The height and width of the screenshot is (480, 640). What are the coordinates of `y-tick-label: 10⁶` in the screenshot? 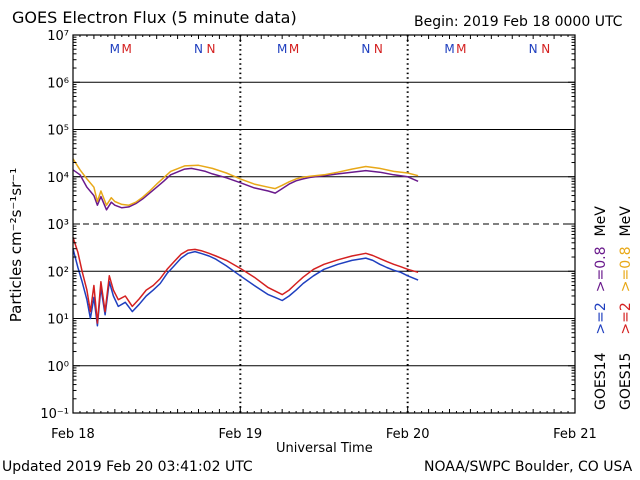 It's located at (58, 83).